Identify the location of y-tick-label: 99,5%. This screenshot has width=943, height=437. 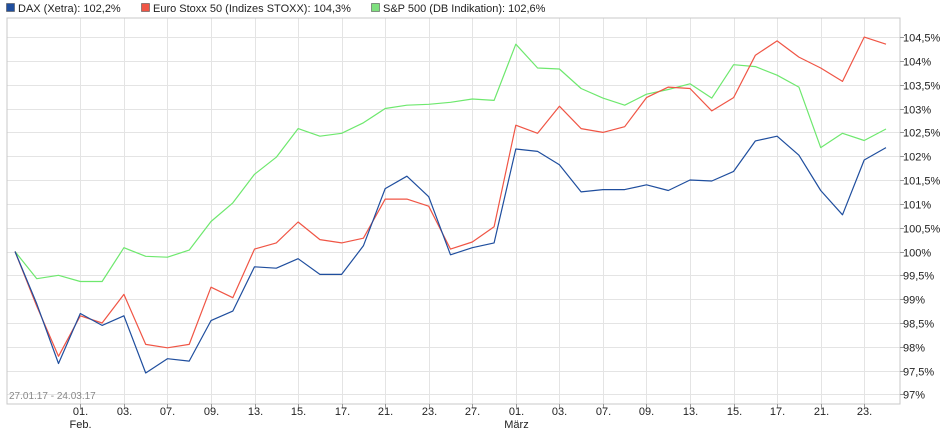
(918, 277).